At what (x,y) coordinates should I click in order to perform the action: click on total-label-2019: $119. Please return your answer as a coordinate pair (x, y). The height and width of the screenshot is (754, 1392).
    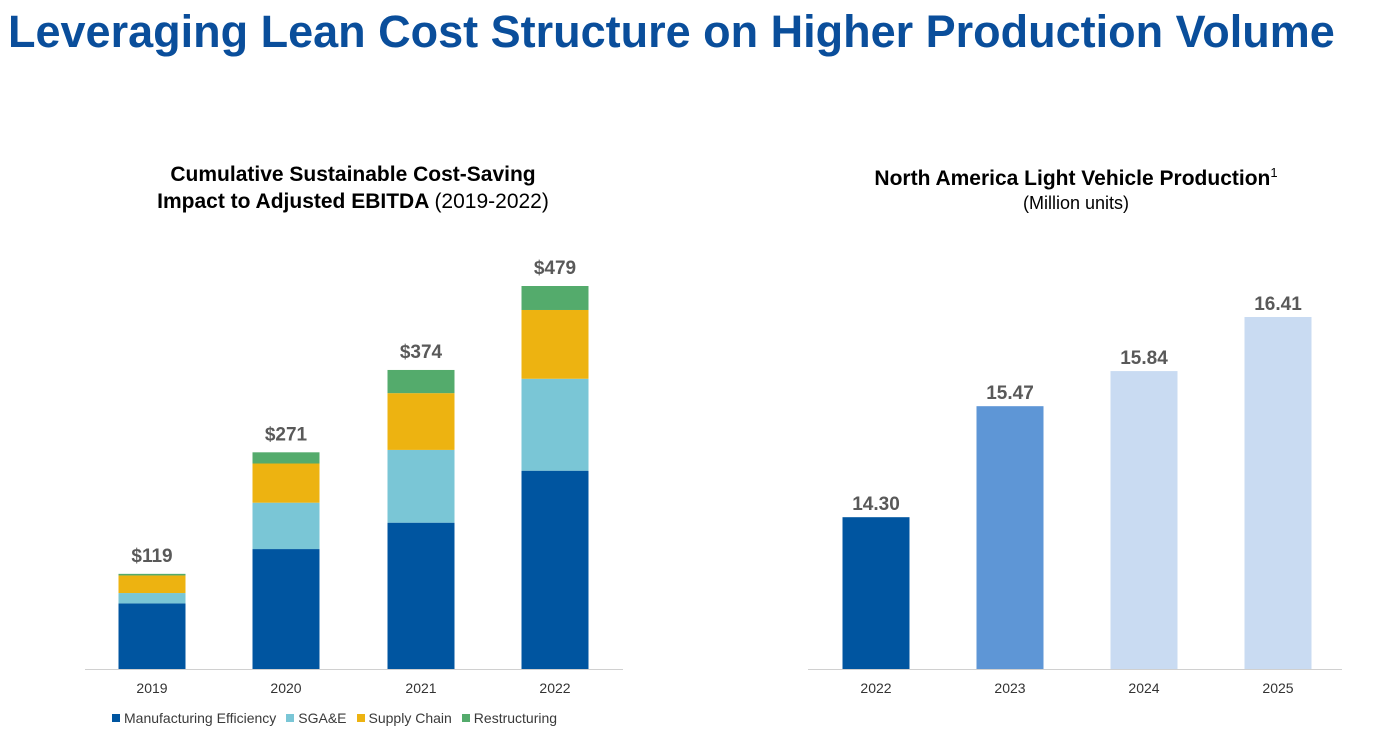
    Looking at the image, I should click on (151, 556).